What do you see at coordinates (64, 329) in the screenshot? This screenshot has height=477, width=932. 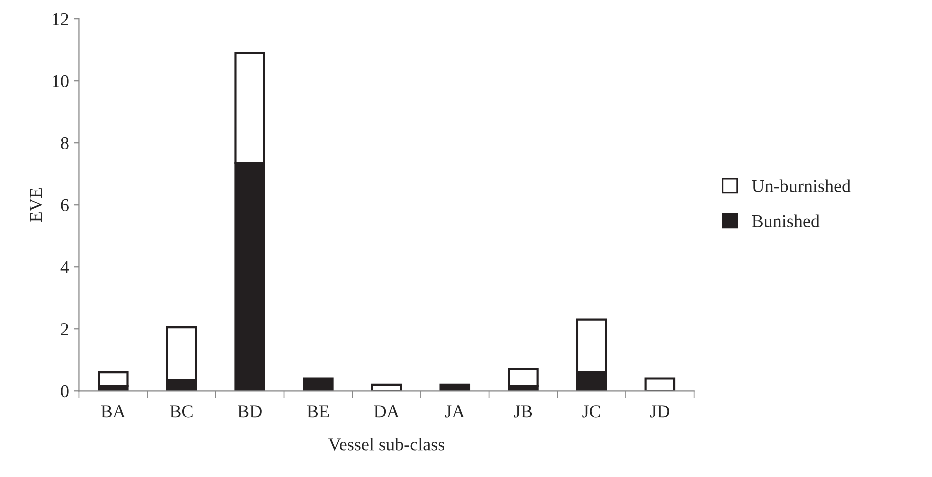 I see `y-tick-label: 2` at bounding box center [64, 329].